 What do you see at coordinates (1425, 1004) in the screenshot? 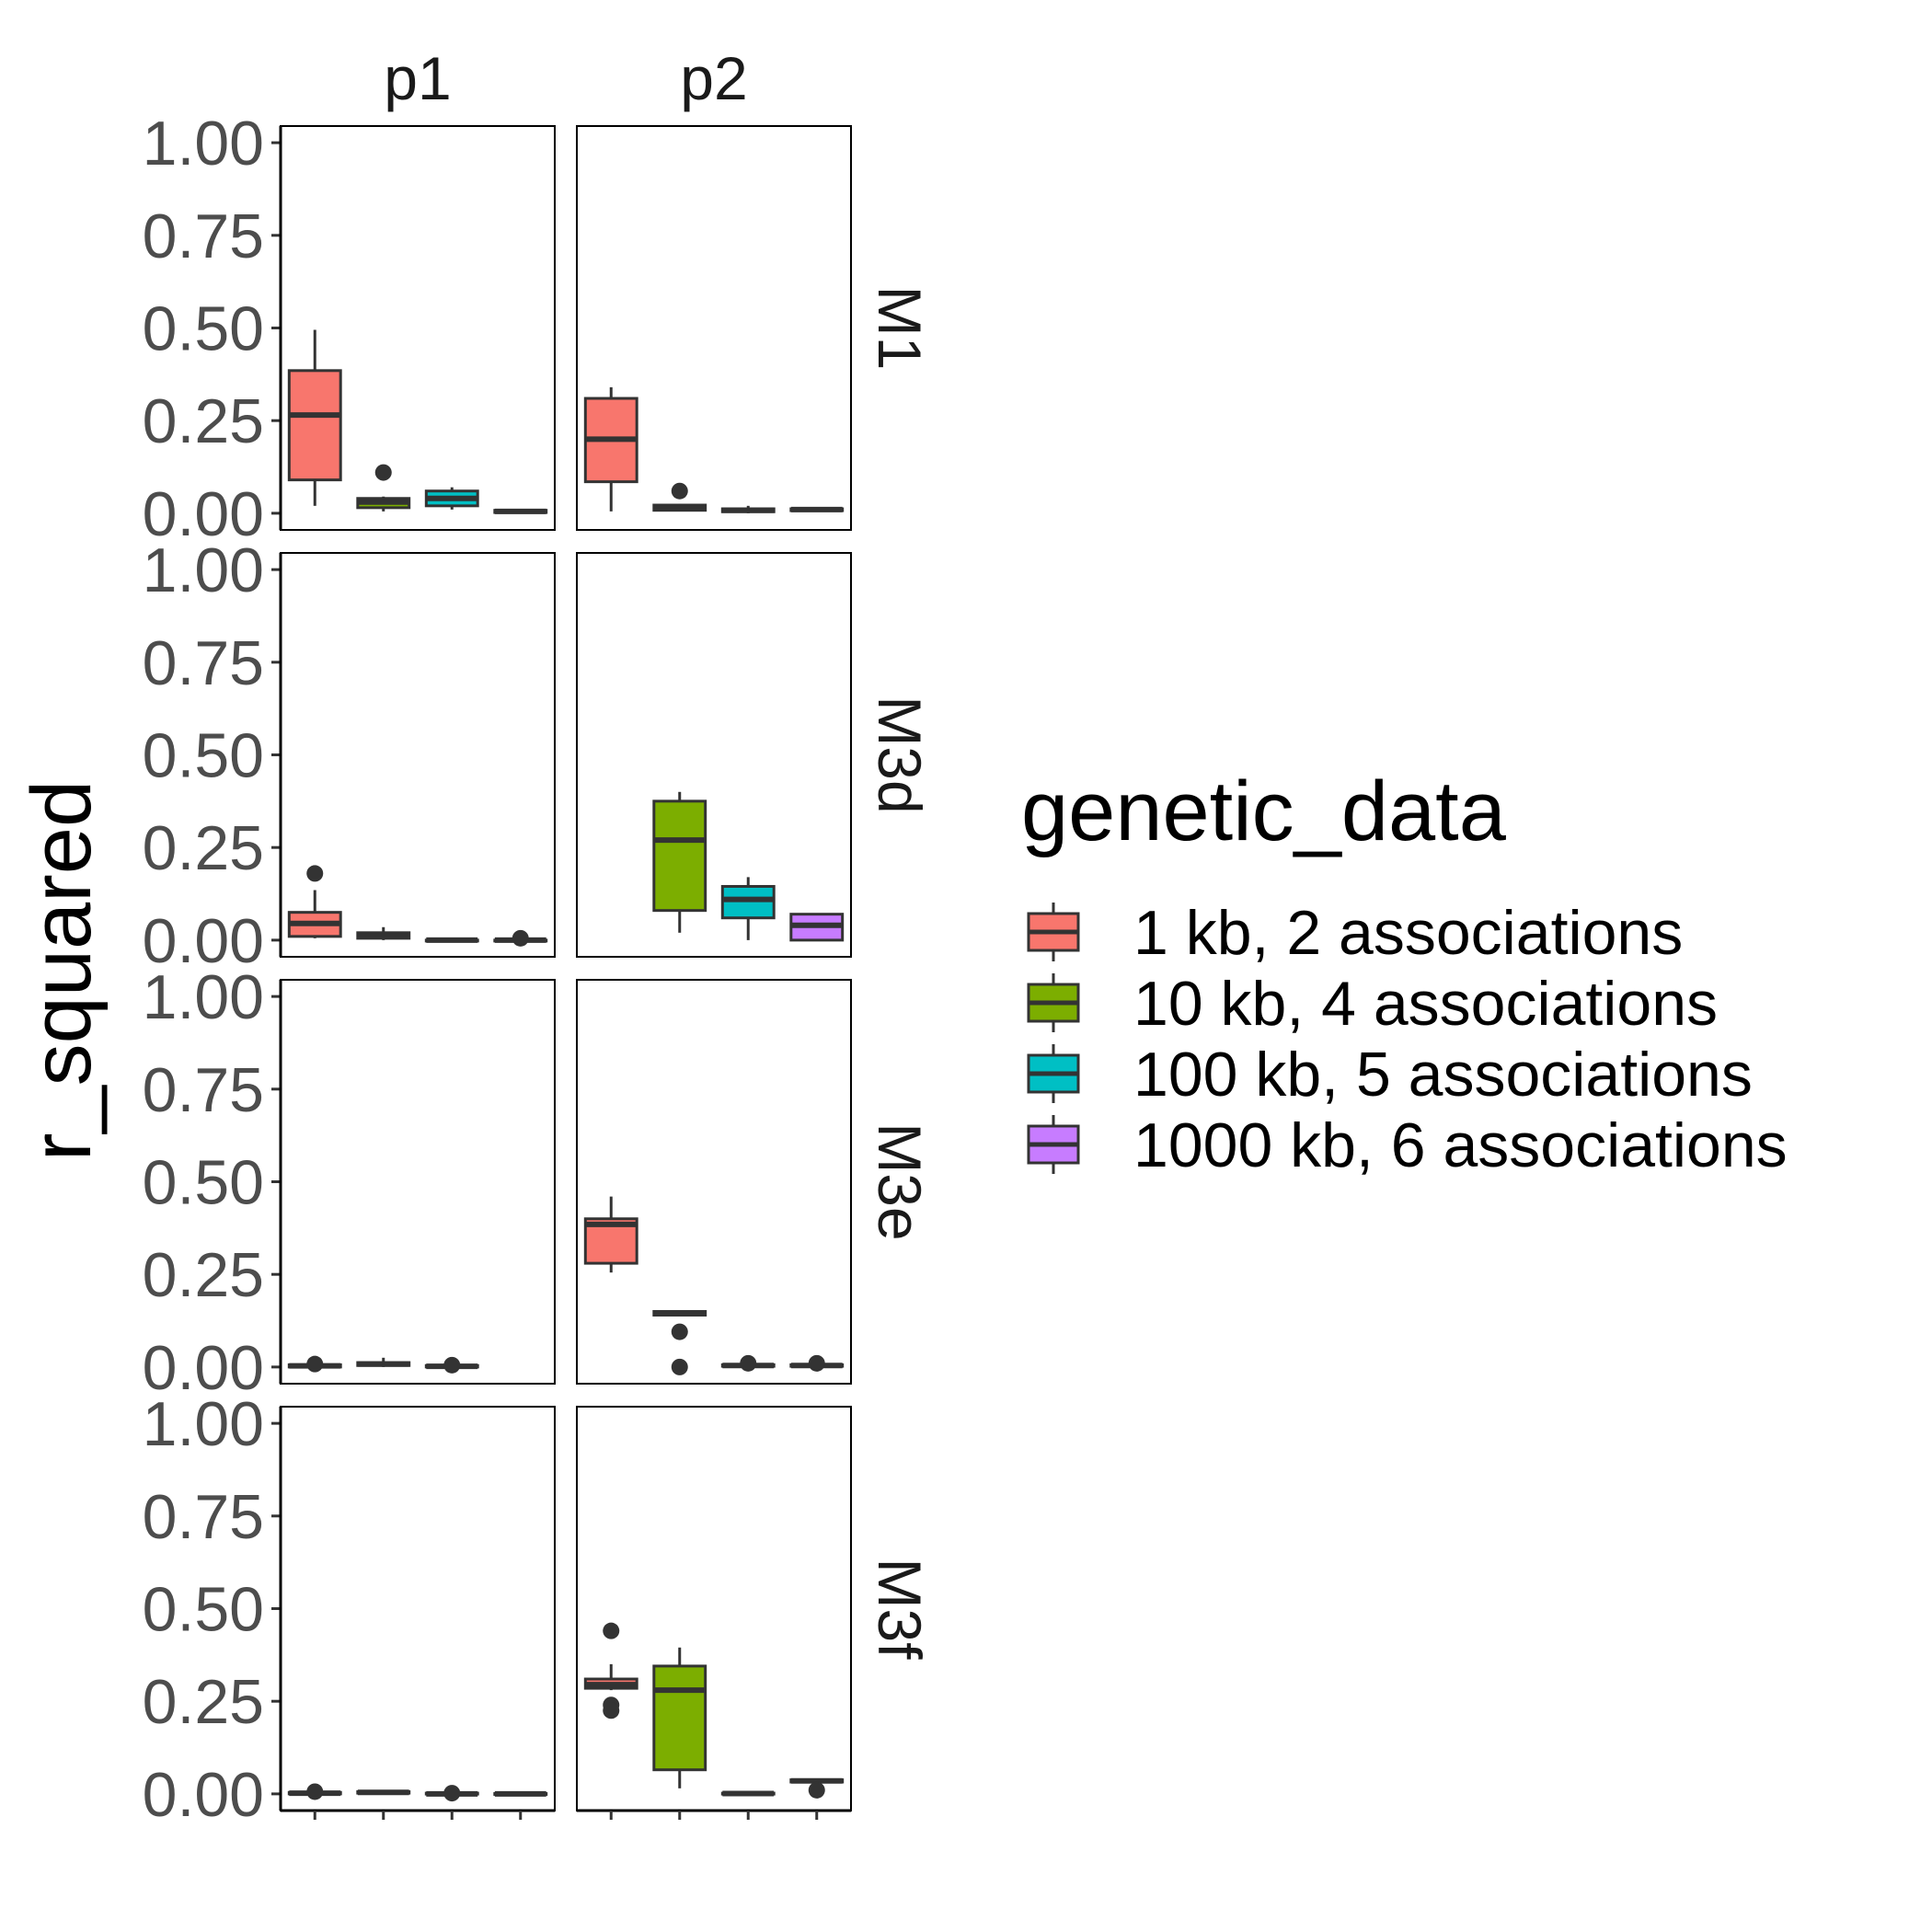
I see `legend-label: 10 kb, 4 associations` at bounding box center [1425, 1004].